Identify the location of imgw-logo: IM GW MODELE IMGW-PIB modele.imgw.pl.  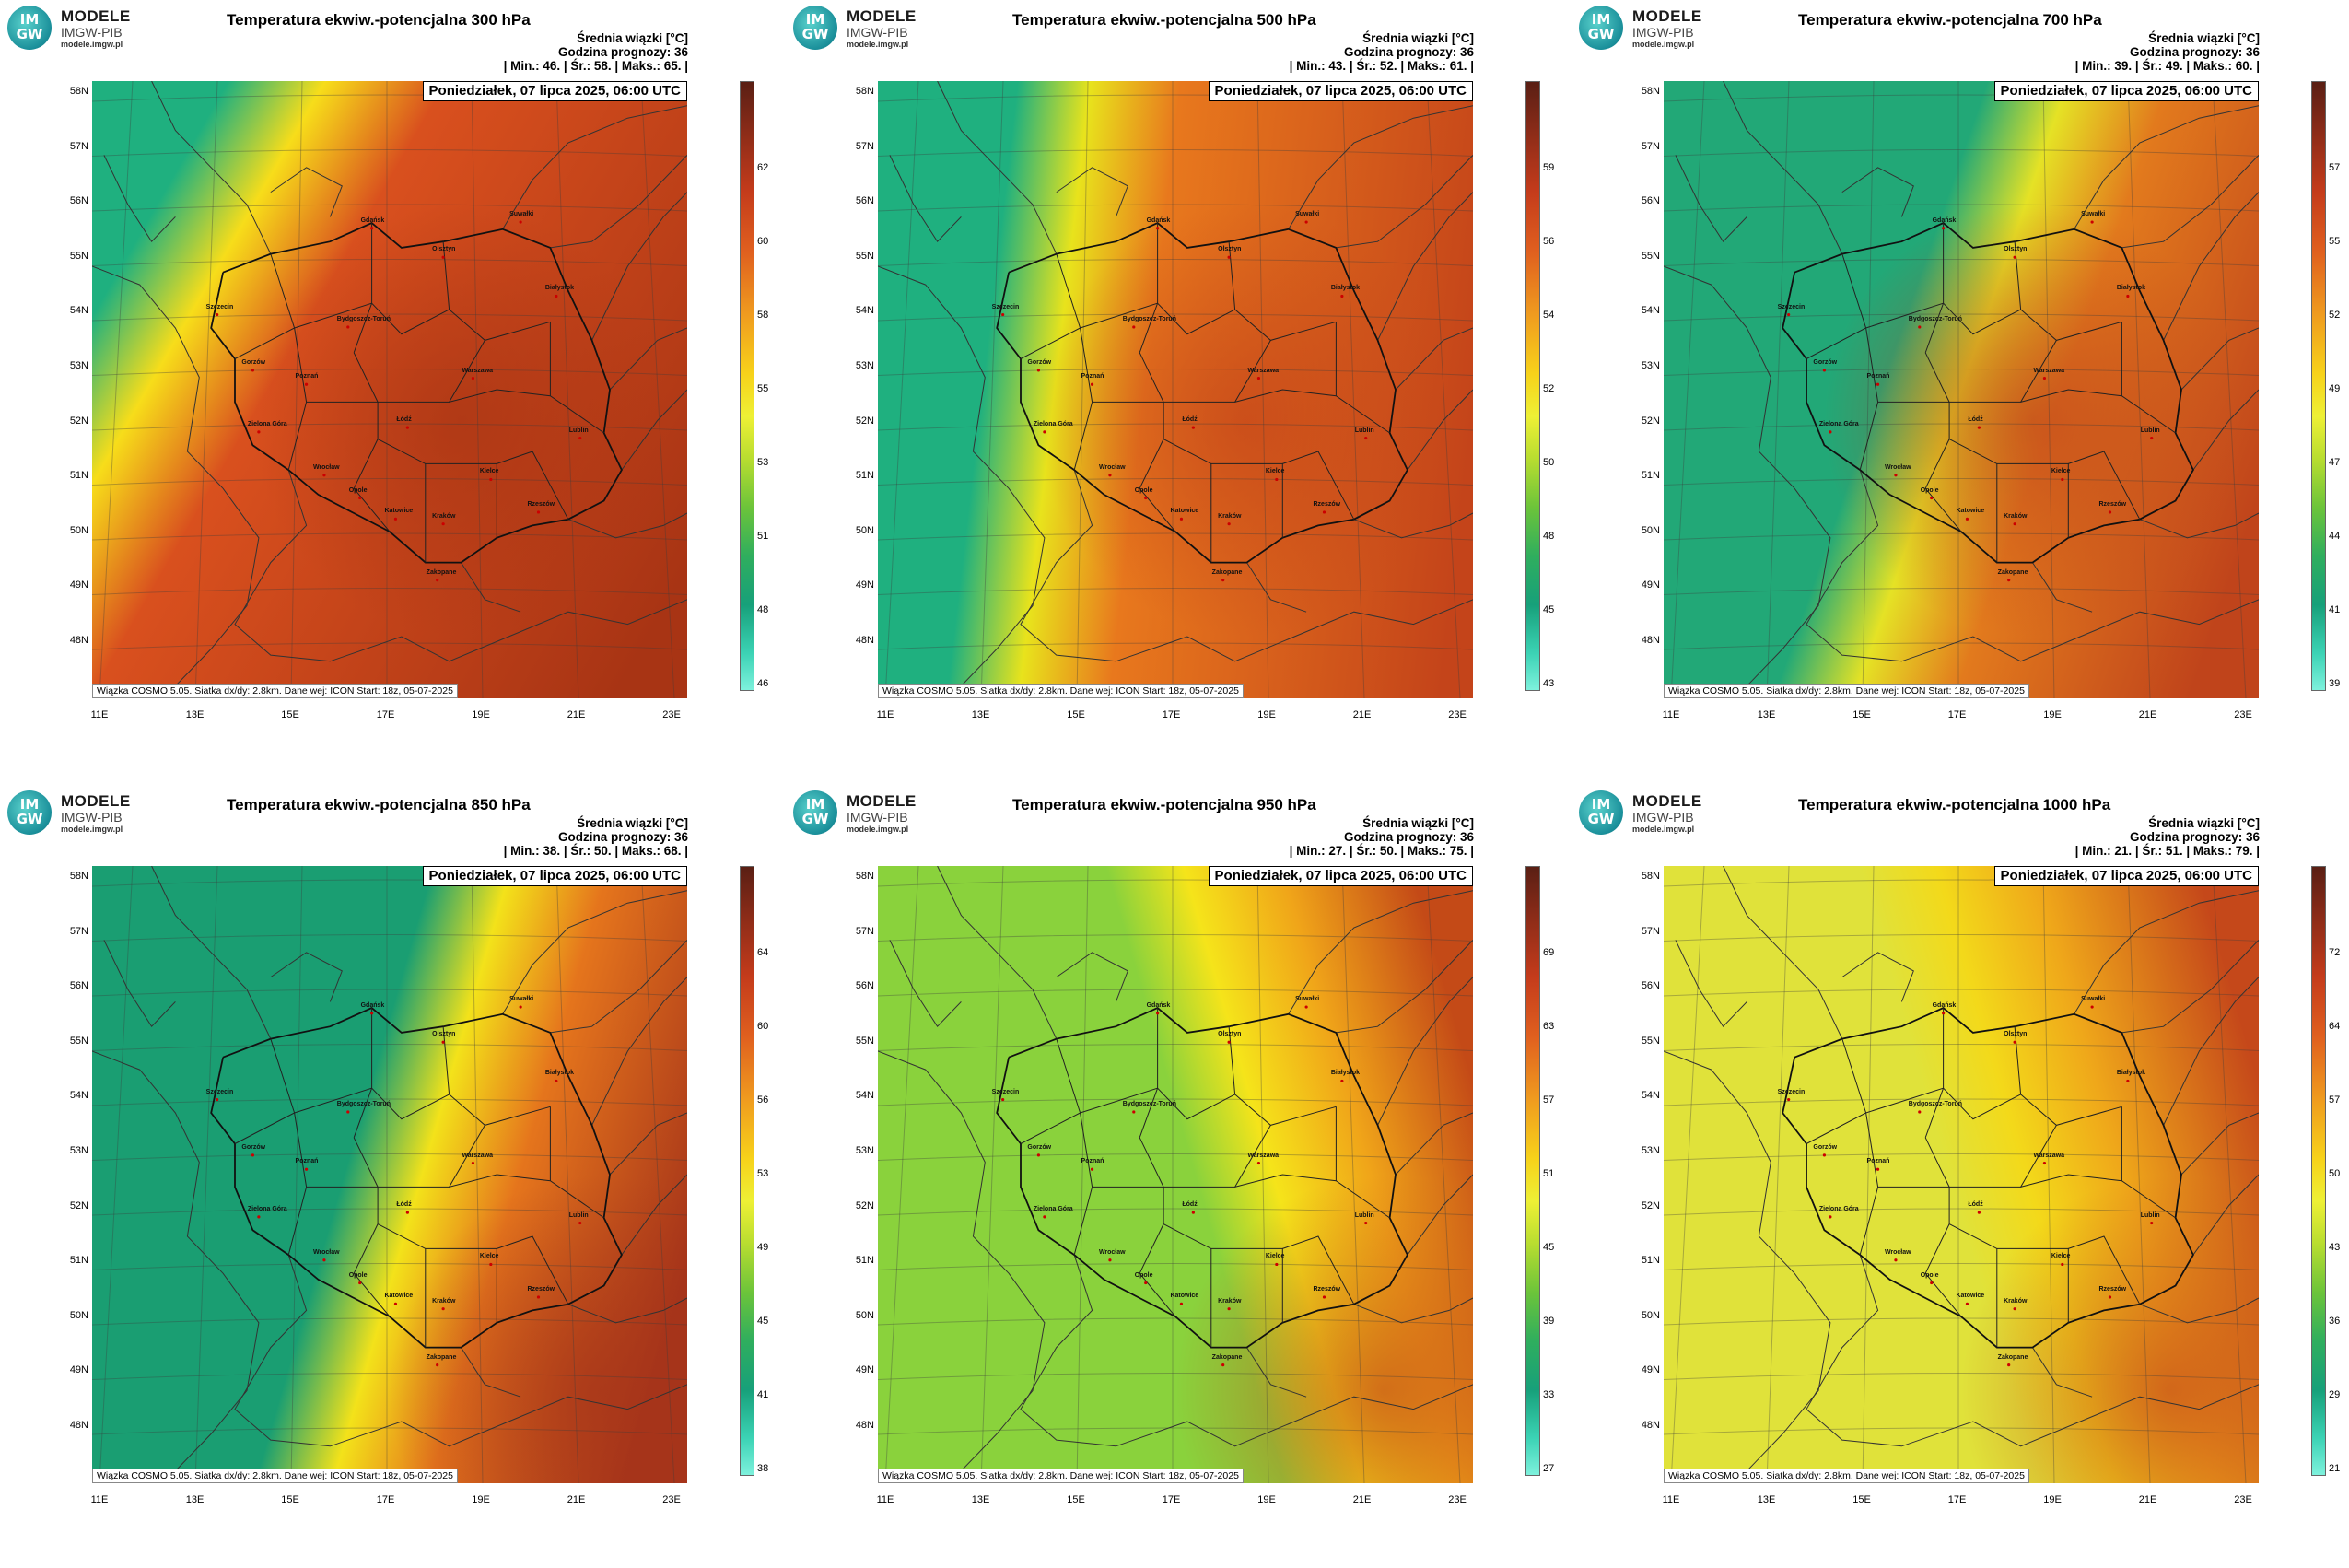
(76, 814).